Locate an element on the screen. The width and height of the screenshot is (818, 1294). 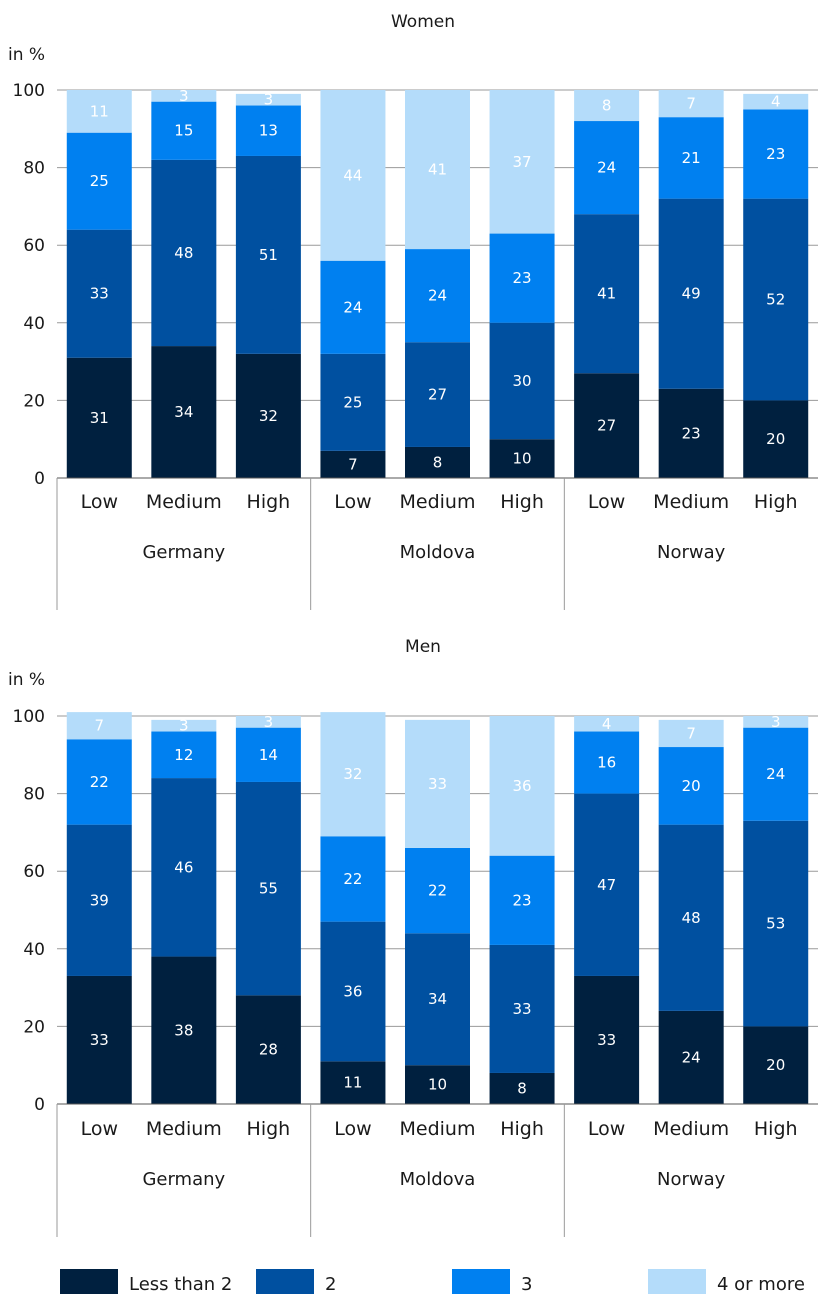
y-axis-label: in % is located at coordinates (26, 680).